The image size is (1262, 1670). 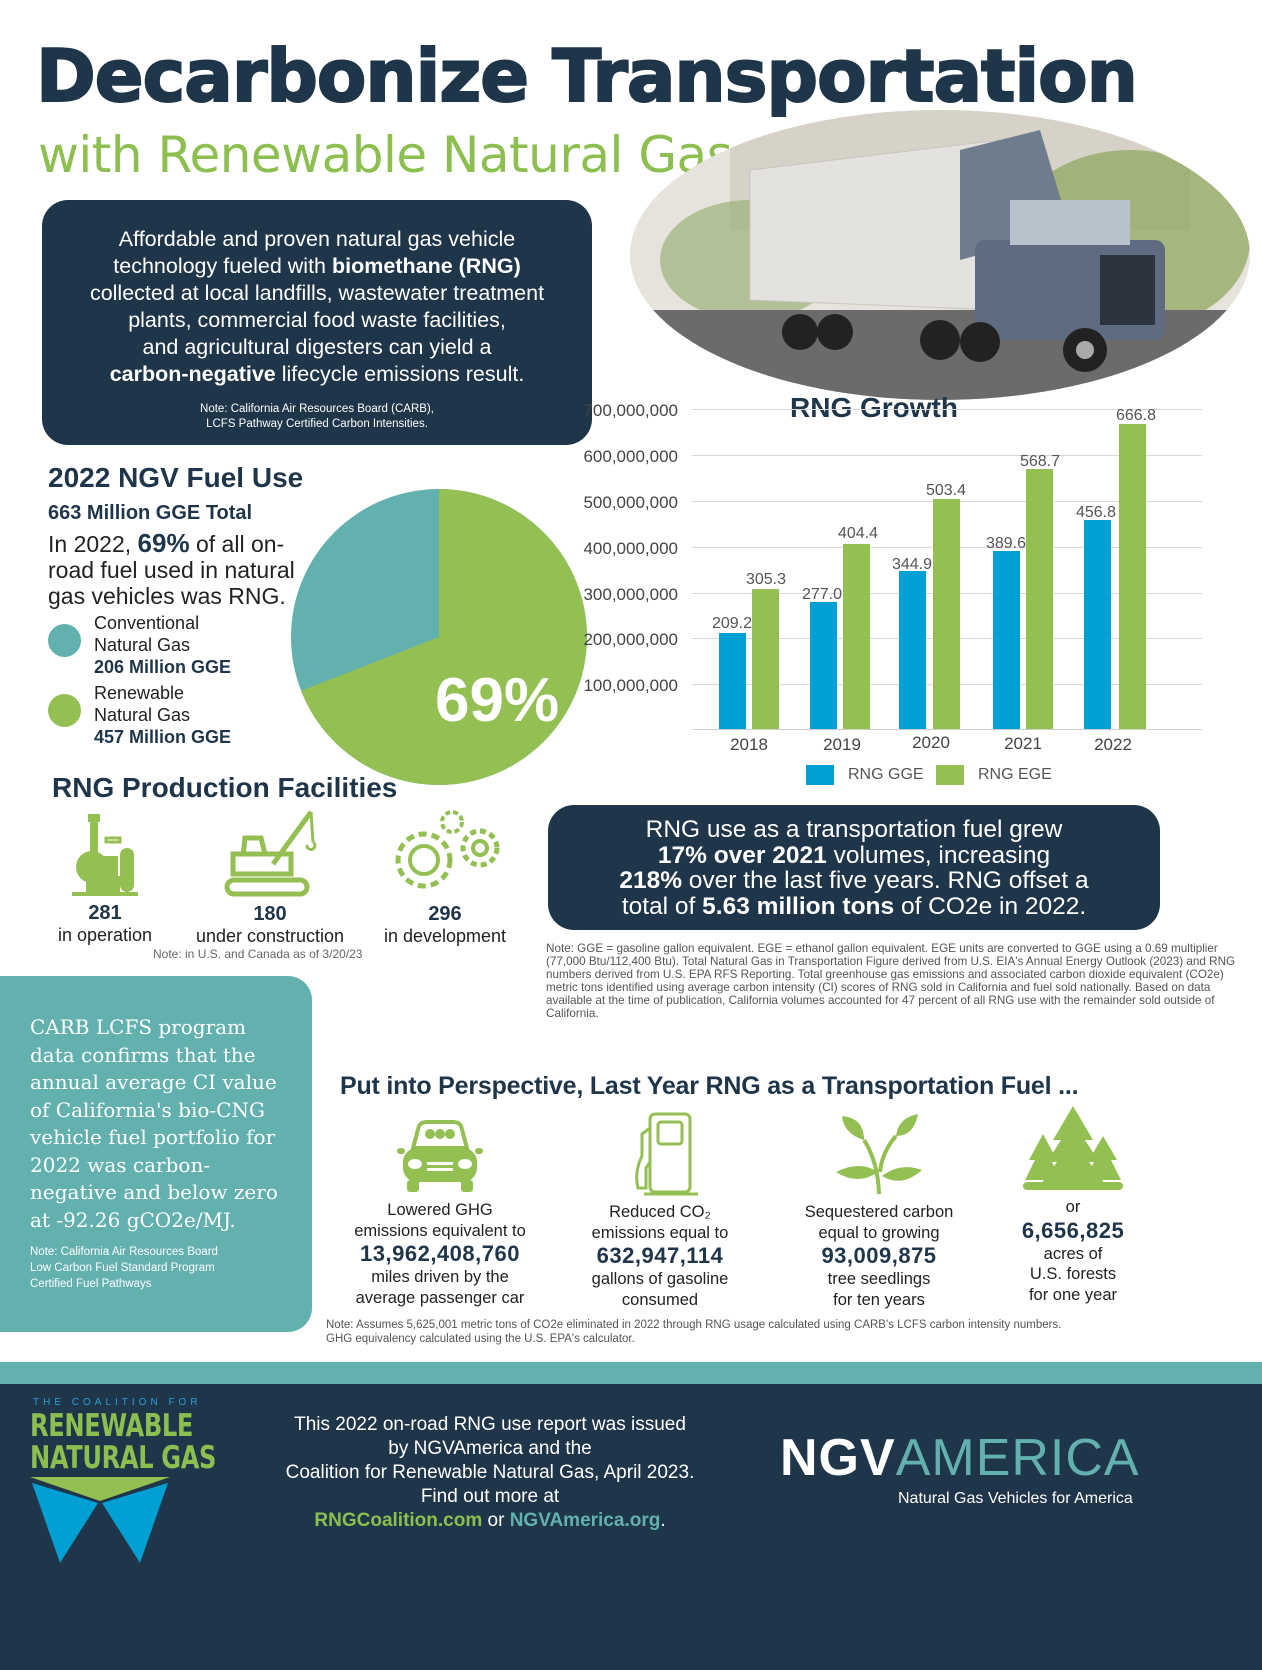 What do you see at coordinates (439, 637) in the screenshot?
I see `fuel-use-pie-chart` at bounding box center [439, 637].